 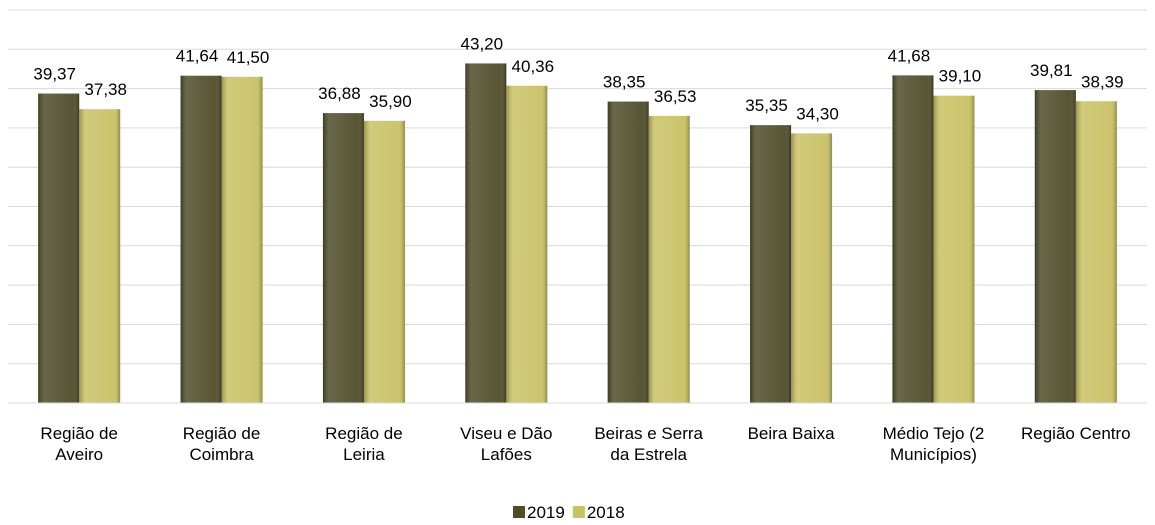 I want to click on x-tick-label: Viseu e Dão Lafões, so click(x=506, y=444).